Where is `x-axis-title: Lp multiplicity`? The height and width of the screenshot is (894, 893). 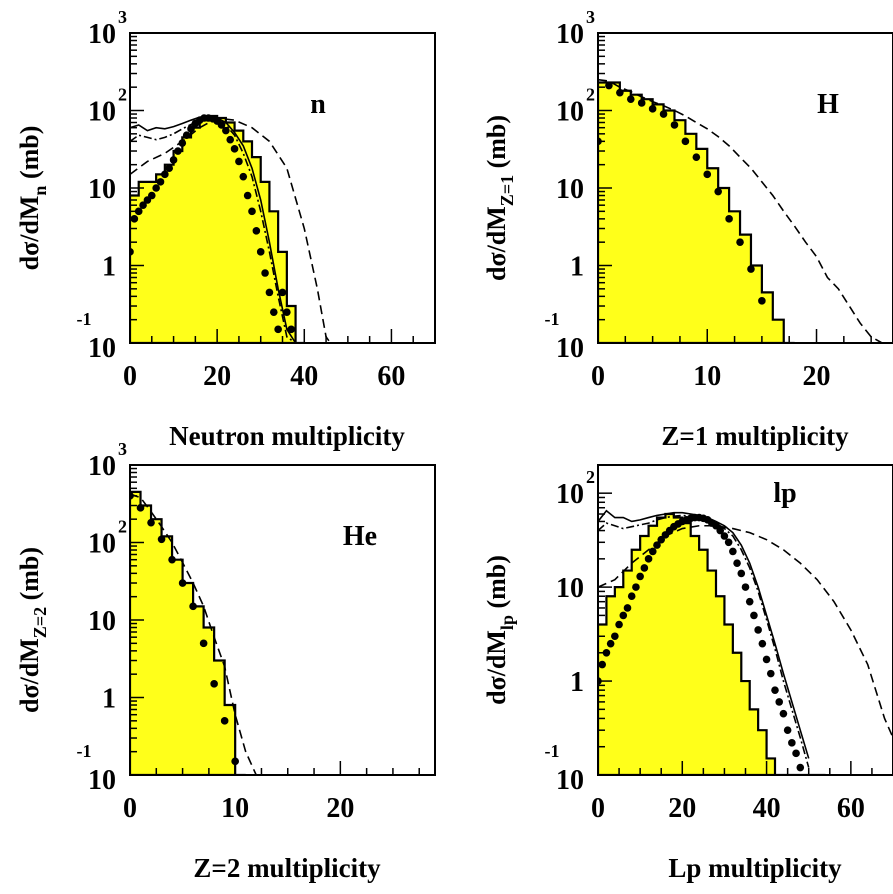 x-axis-title: Lp multiplicity is located at coordinates (755, 868).